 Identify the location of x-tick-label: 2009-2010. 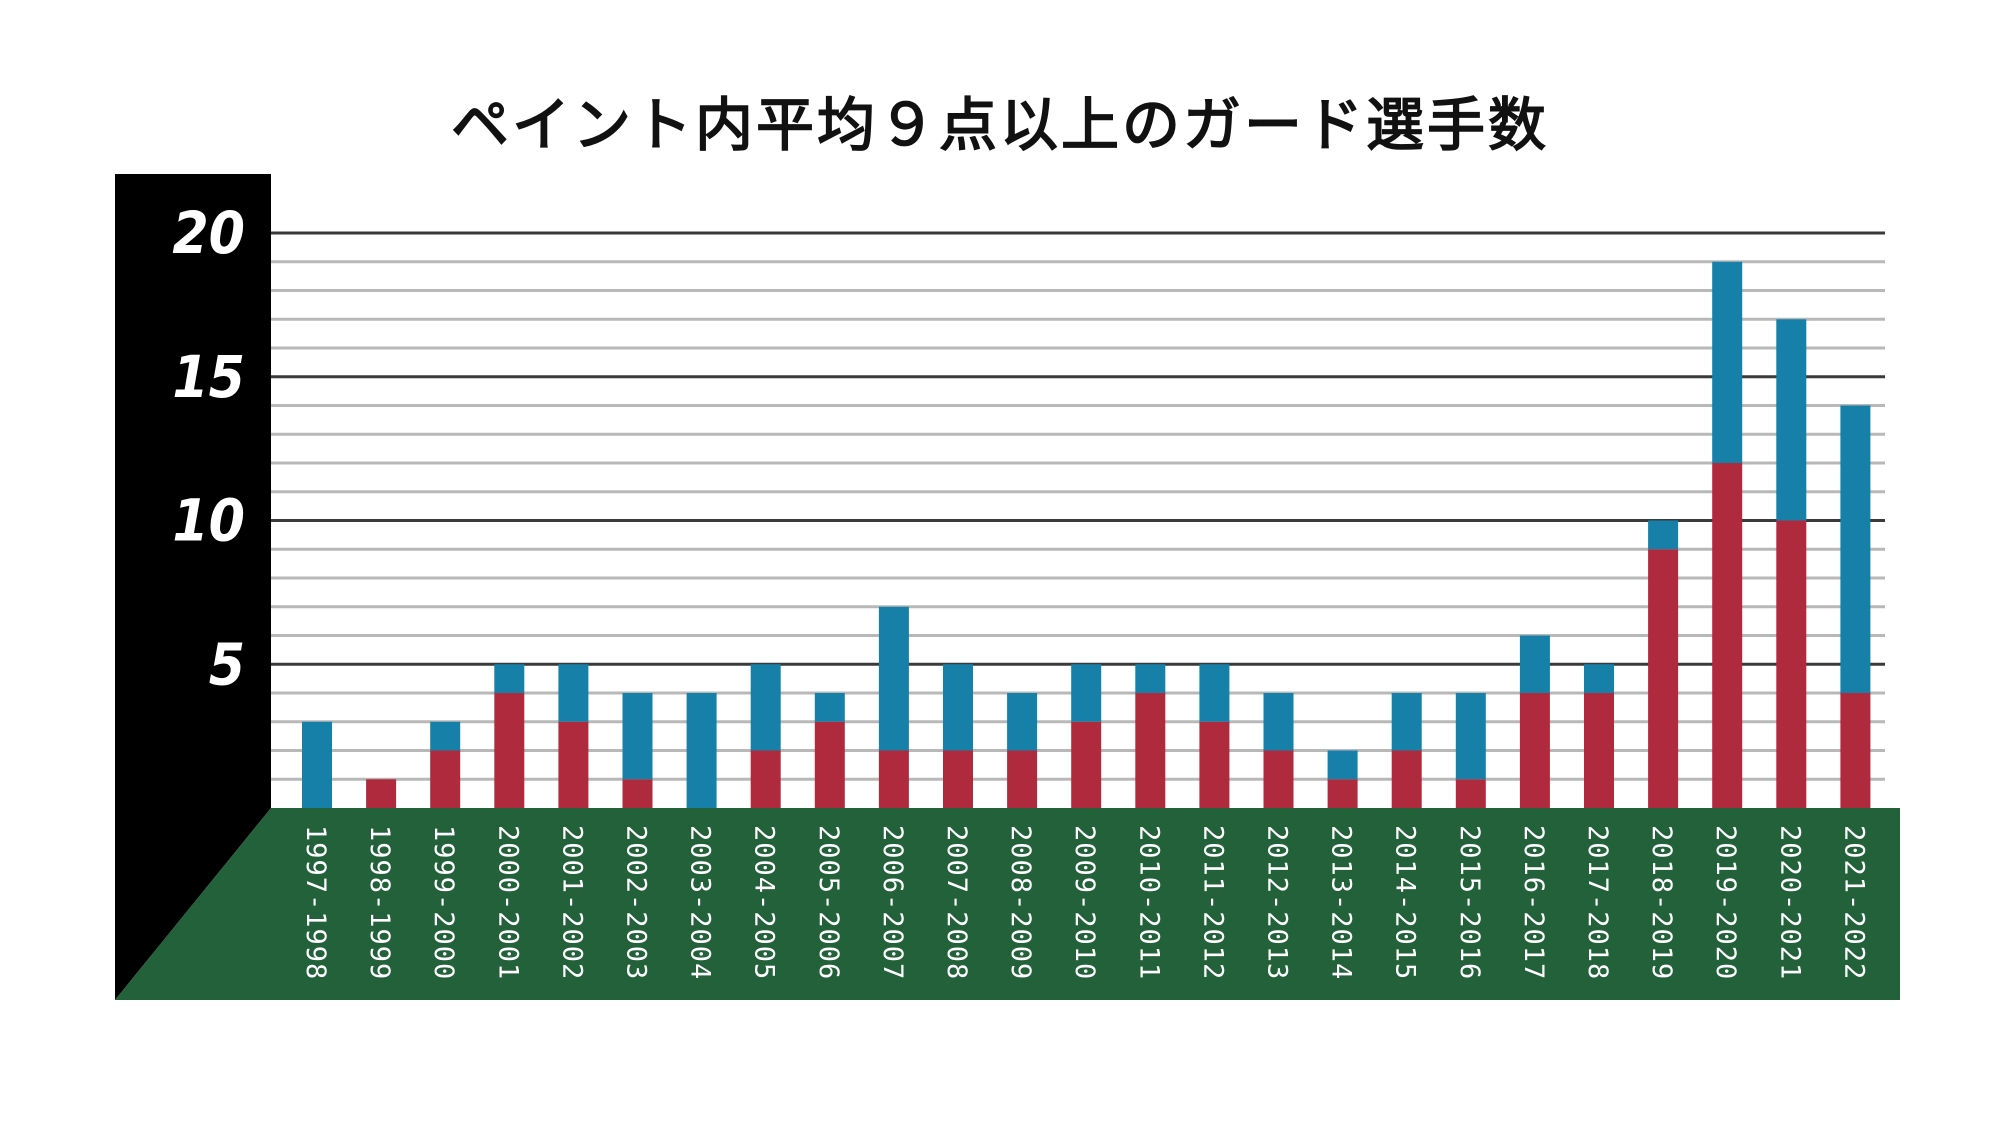
(1084, 902).